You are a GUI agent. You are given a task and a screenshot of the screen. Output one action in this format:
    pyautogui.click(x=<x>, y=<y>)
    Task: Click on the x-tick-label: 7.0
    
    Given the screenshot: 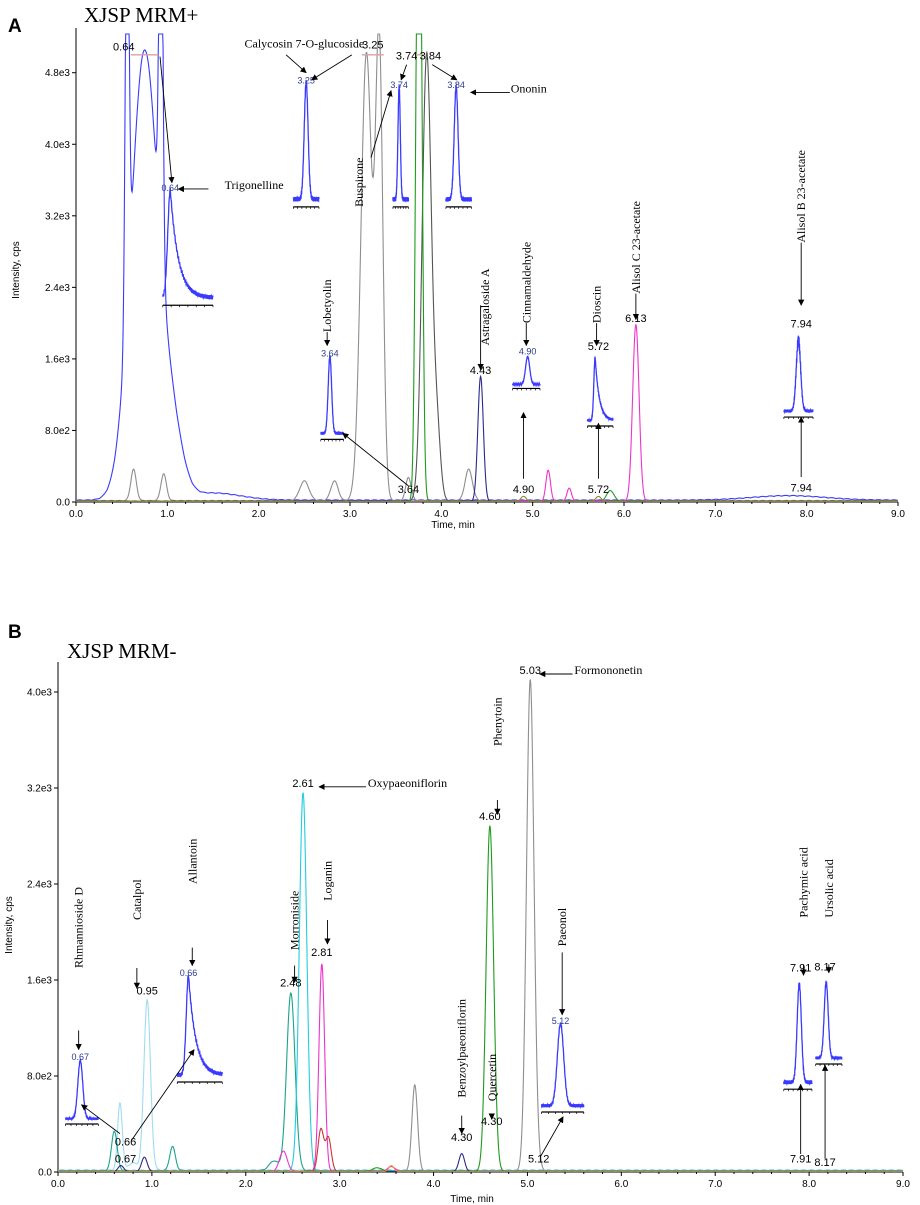 What is the action you would take?
    pyautogui.click(x=715, y=1184)
    